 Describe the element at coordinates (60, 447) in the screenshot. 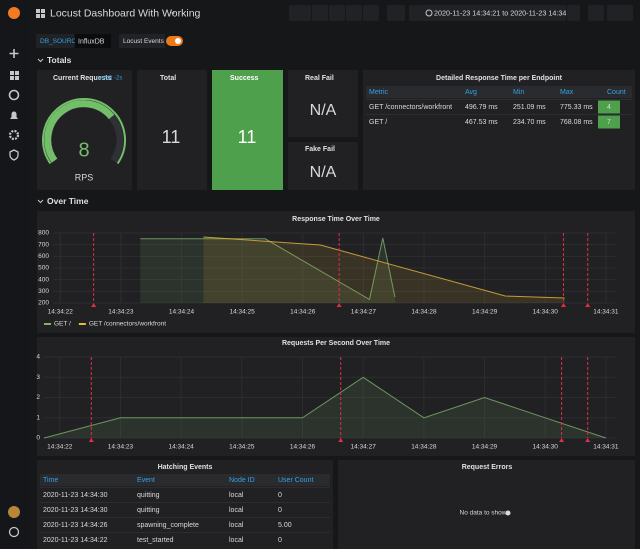

I see `x-tick-label: 14:34:22` at that location.